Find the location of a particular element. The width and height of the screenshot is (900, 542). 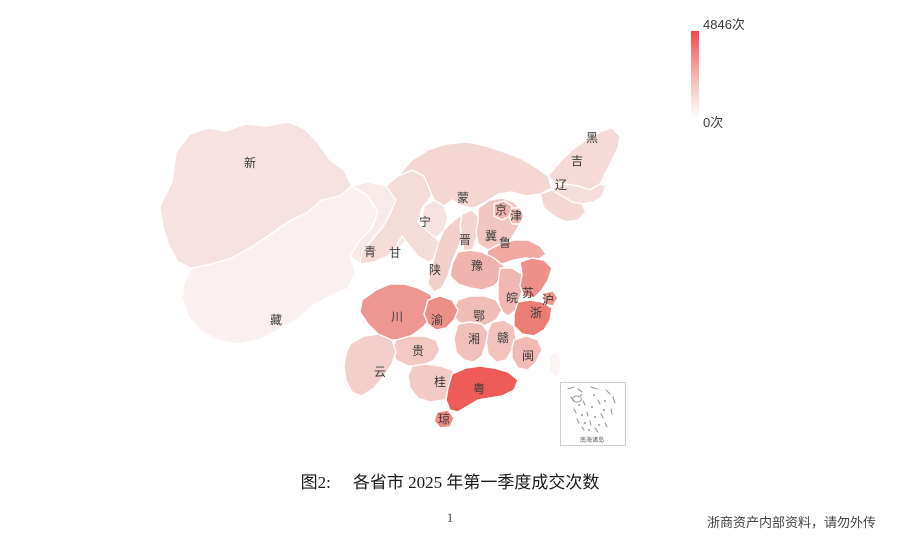

region-label-ji2: 吉 is located at coordinates (577, 161).